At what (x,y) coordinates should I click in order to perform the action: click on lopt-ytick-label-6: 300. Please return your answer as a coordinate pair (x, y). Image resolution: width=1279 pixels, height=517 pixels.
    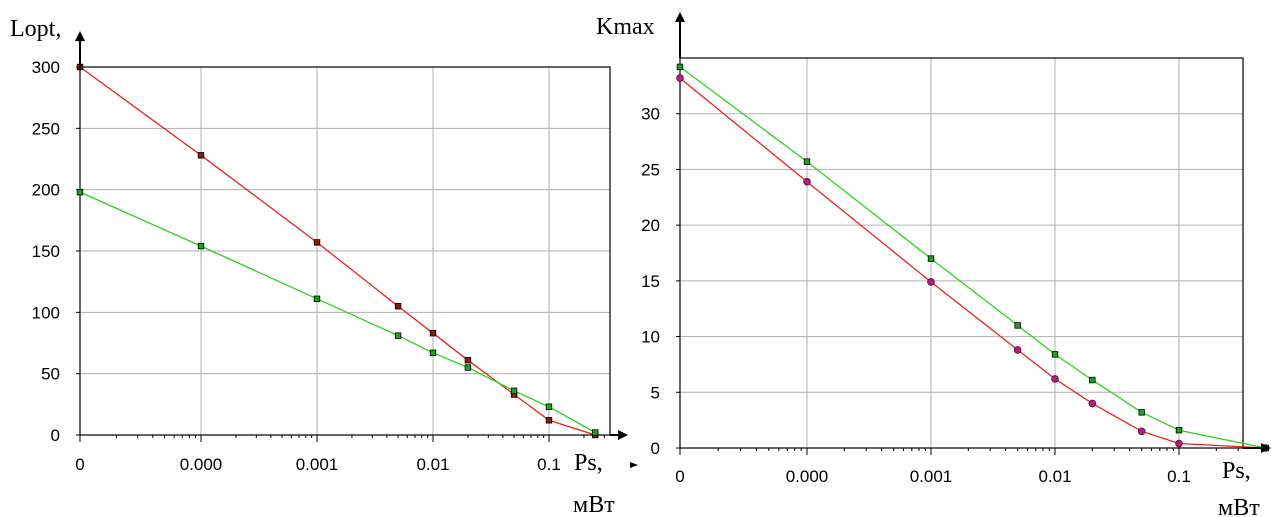
    Looking at the image, I should click on (46, 67).